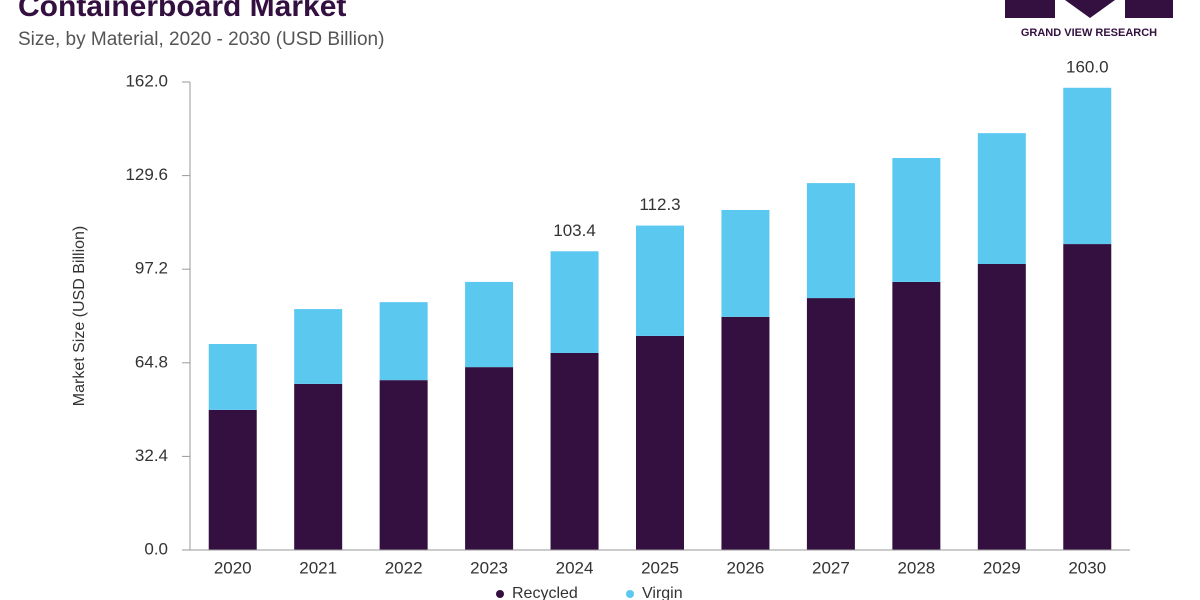 Image resolution: width=1200 pixels, height=600 pixels. I want to click on y-tick-label: 162.0, so click(146, 80).